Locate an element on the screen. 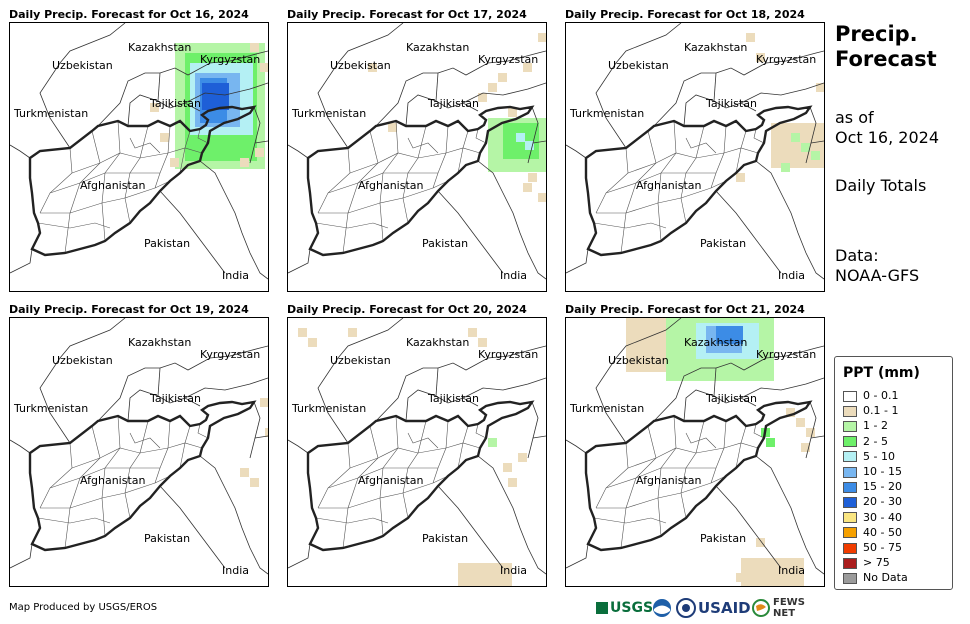 Image resolution: width=970 pixels, height=624 pixels. country-label-uzbekistan: Uzbekistan is located at coordinates (638, 360).